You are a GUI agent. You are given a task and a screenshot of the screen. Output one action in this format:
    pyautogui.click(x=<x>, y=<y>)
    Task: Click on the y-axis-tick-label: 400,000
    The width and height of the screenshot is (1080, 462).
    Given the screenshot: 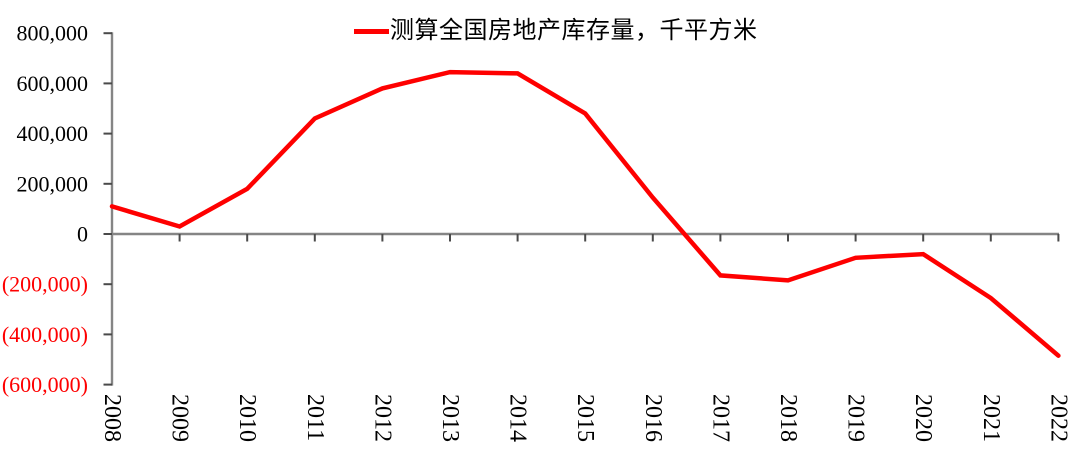 What is the action you would take?
    pyautogui.click(x=53, y=133)
    